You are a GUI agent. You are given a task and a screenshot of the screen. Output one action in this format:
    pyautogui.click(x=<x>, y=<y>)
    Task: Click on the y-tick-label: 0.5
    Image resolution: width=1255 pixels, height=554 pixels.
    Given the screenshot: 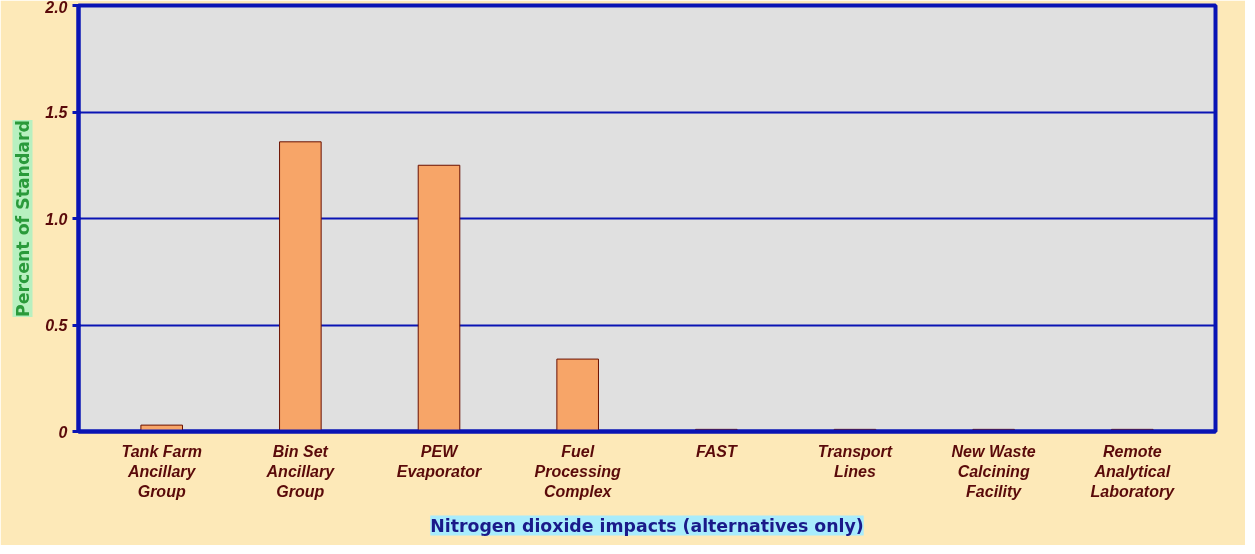 What is the action you would take?
    pyautogui.click(x=57, y=325)
    